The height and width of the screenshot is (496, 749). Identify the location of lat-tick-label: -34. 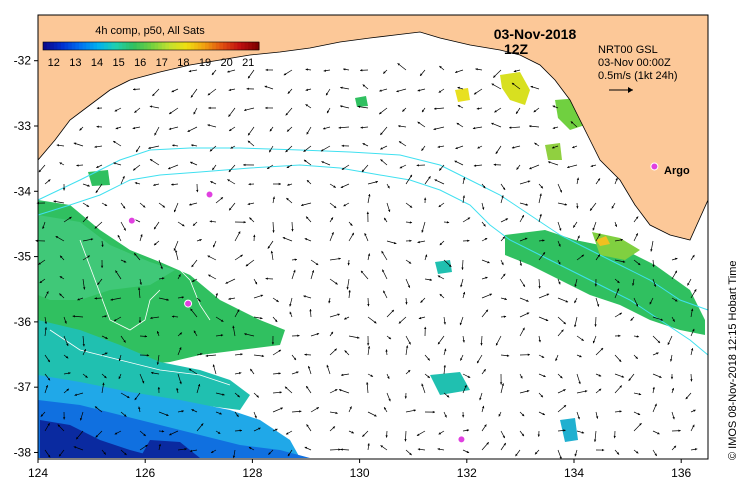
(23, 191).